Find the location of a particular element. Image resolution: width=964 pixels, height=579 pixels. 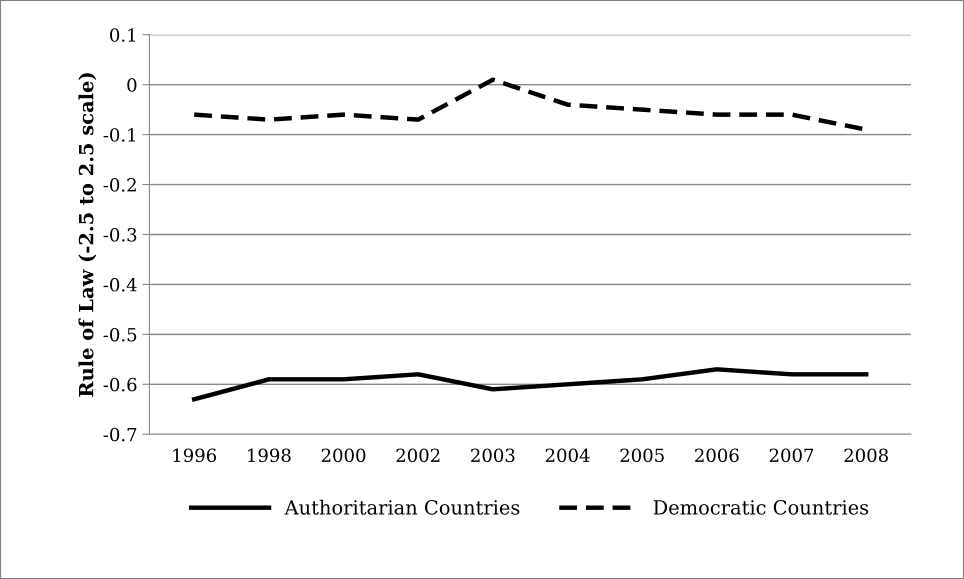

y-tick-label: -0.2 is located at coordinates (120, 185).